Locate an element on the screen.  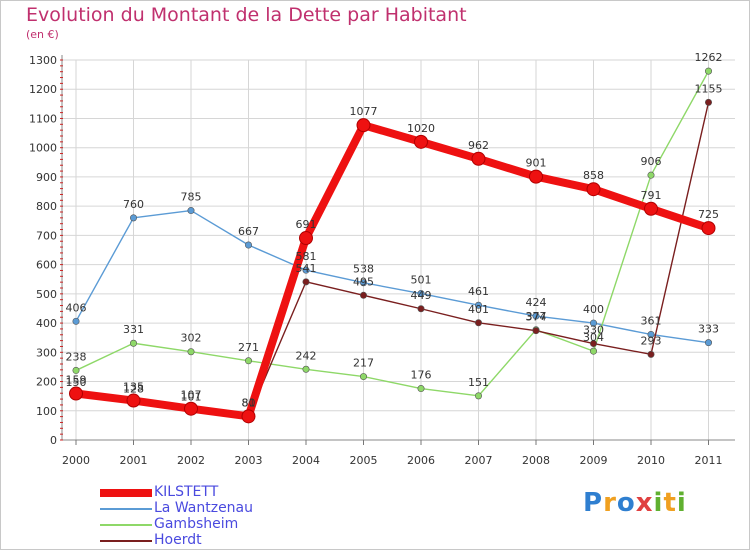
data-label-kilstett: 725 is located at coordinates (708, 214).